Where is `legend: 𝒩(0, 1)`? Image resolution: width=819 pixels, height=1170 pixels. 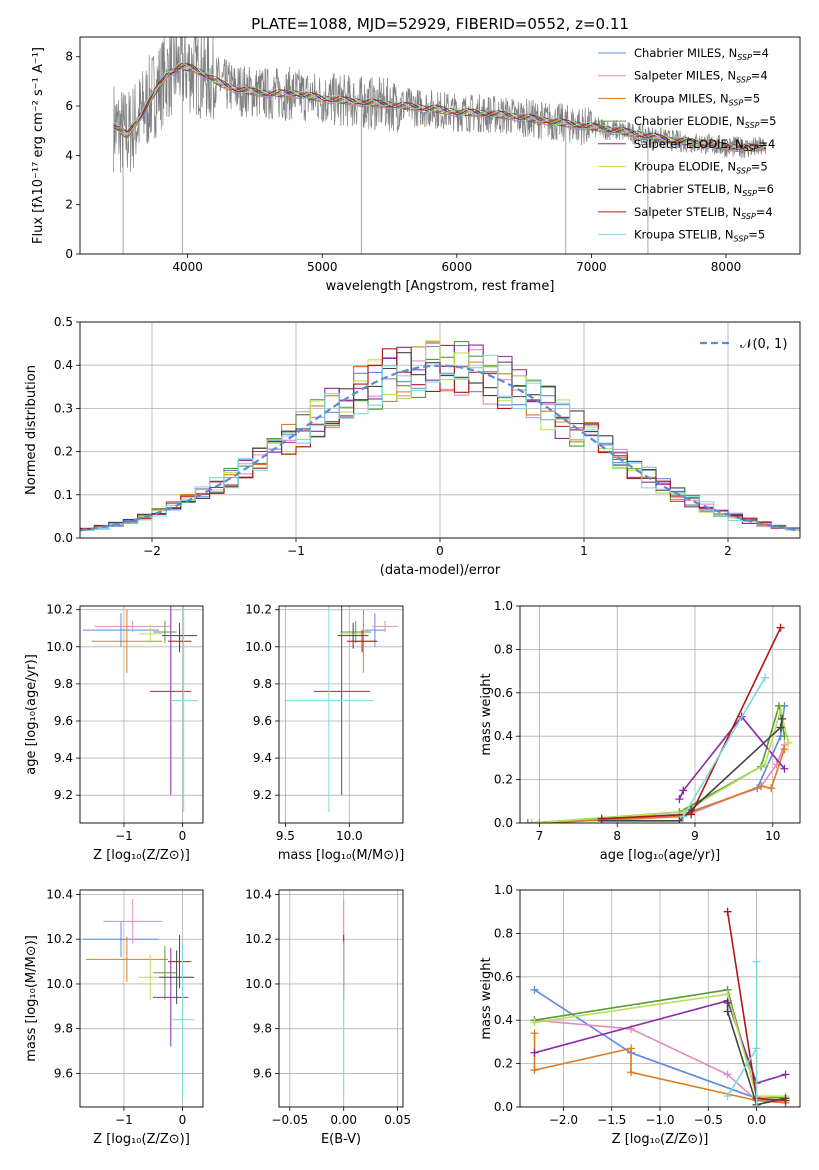
legend: 𝒩(0, 1) is located at coordinates (743, 344).